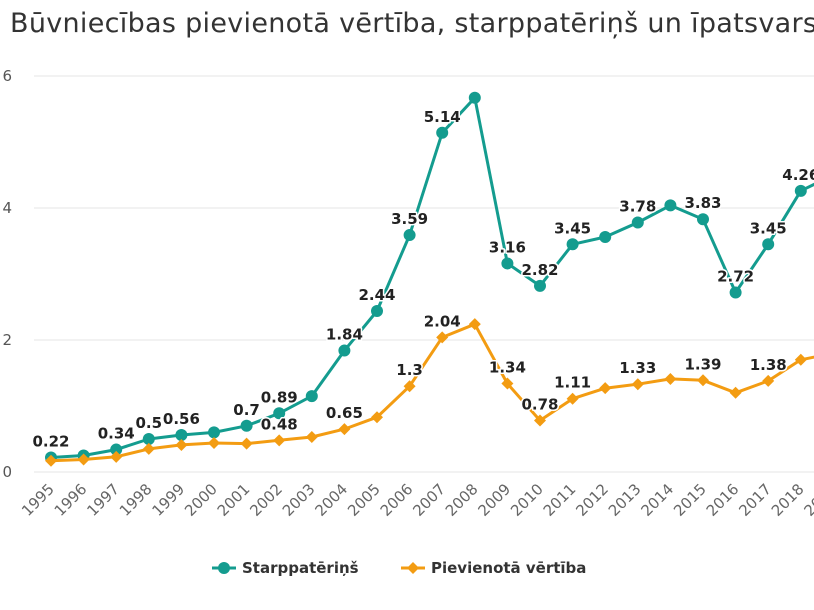 The height and width of the screenshot is (610, 814). I want to click on y-tick-label: 2, so click(7, 340).